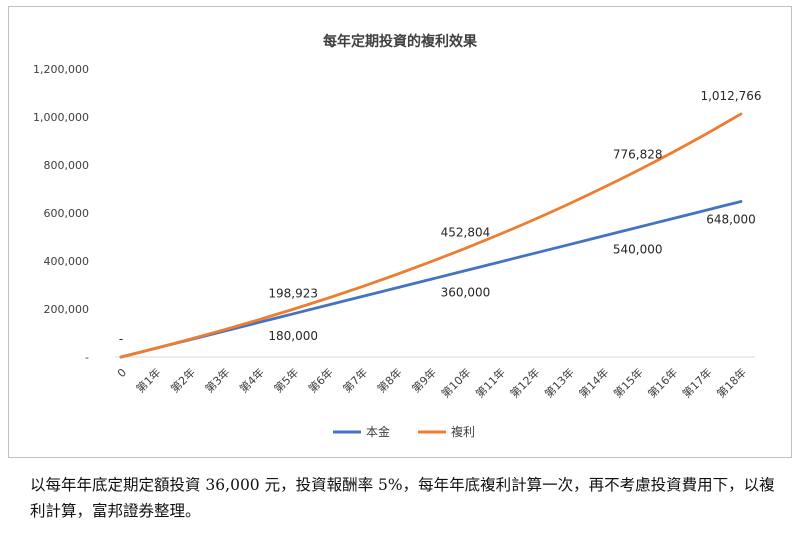 The image size is (800, 535). I want to click on data-label: 198,923, so click(293, 293).